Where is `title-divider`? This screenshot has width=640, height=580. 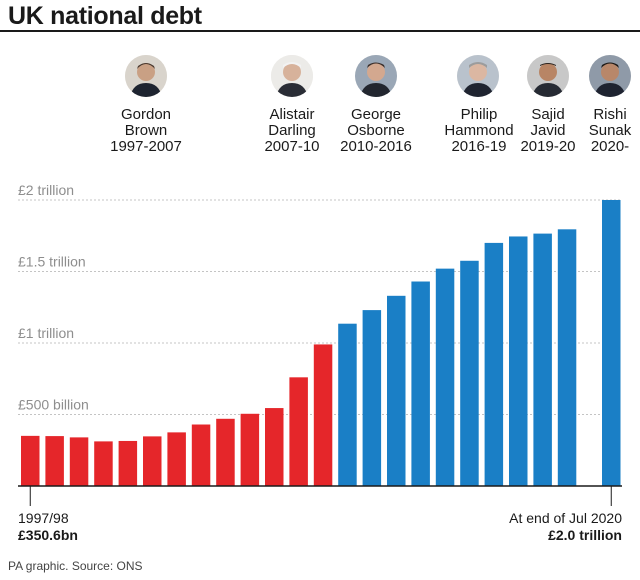 title-divider is located at coordinates (320, 31).